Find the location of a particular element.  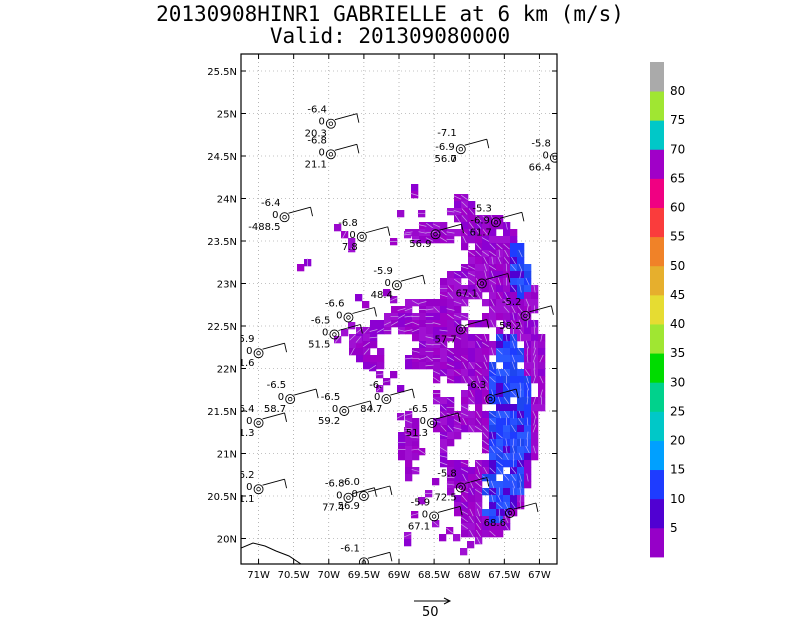

station-value: -6.8 is located at coordinates (335, 484).